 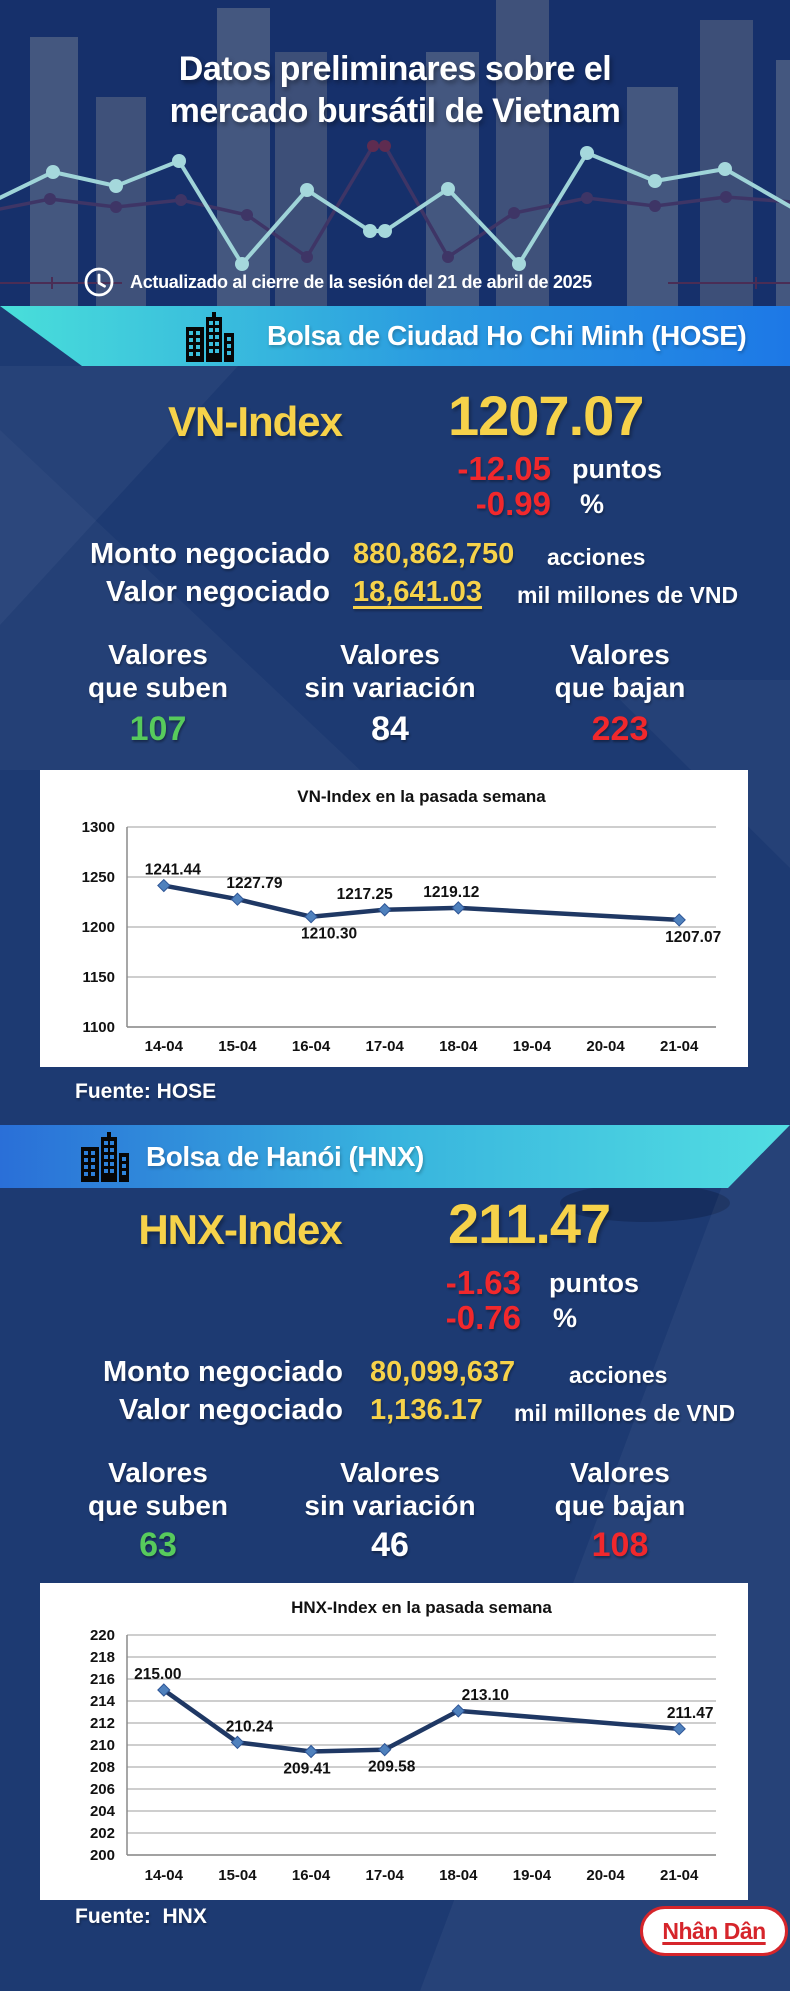 I want to click on hose-change-pct-unit: %, so click(x=592, y=504).